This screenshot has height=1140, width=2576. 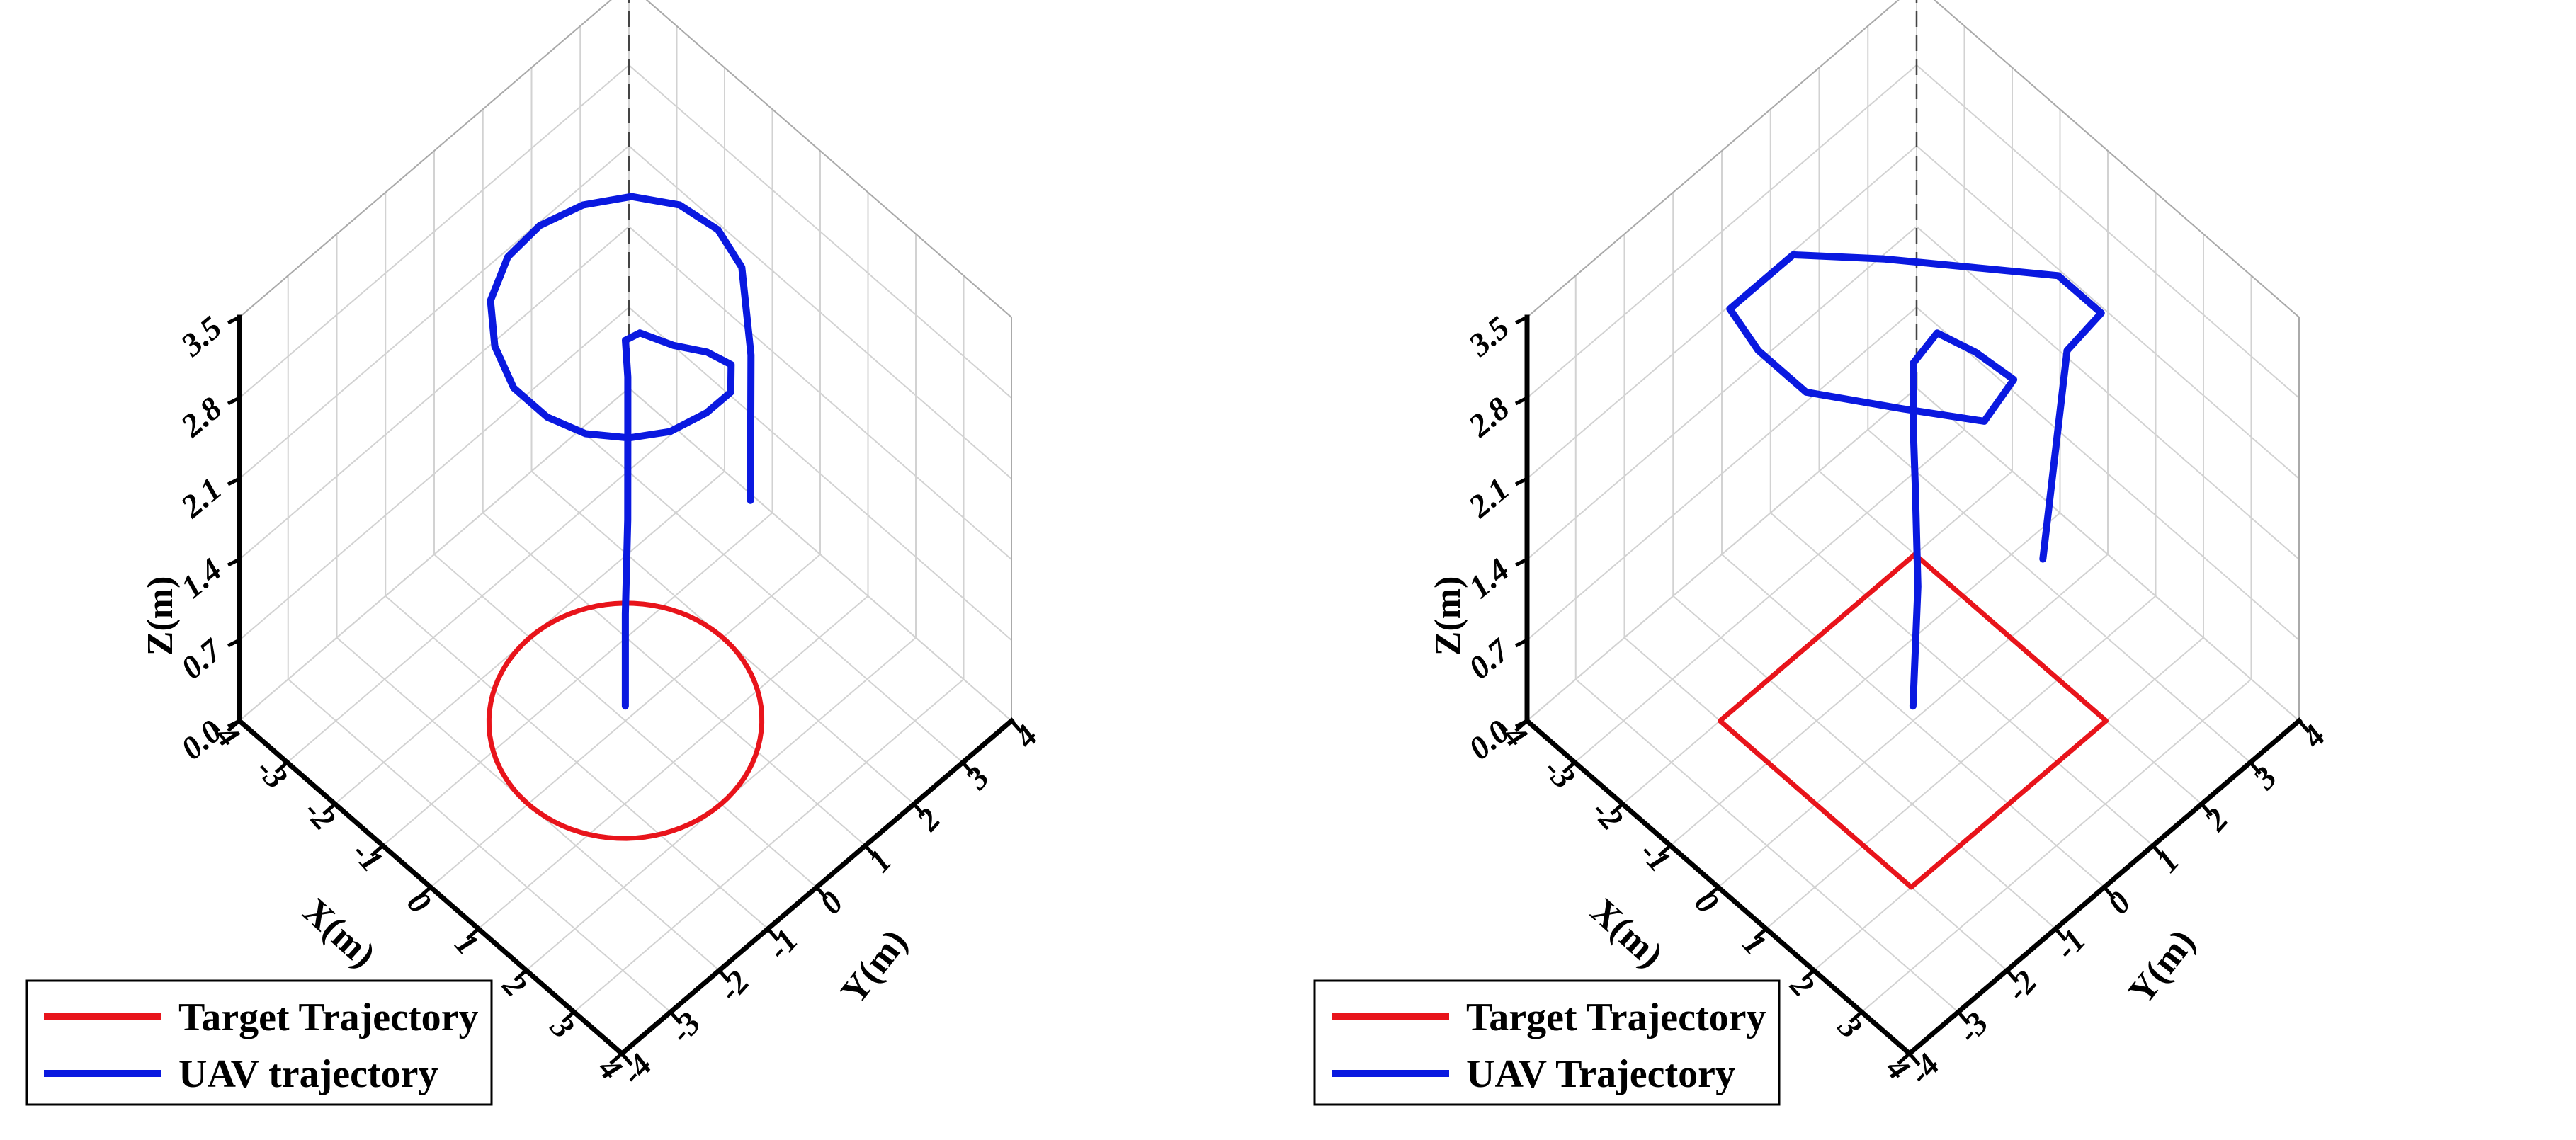 I want to click on y-tick-label: 4, so click(x=2313, y=736).